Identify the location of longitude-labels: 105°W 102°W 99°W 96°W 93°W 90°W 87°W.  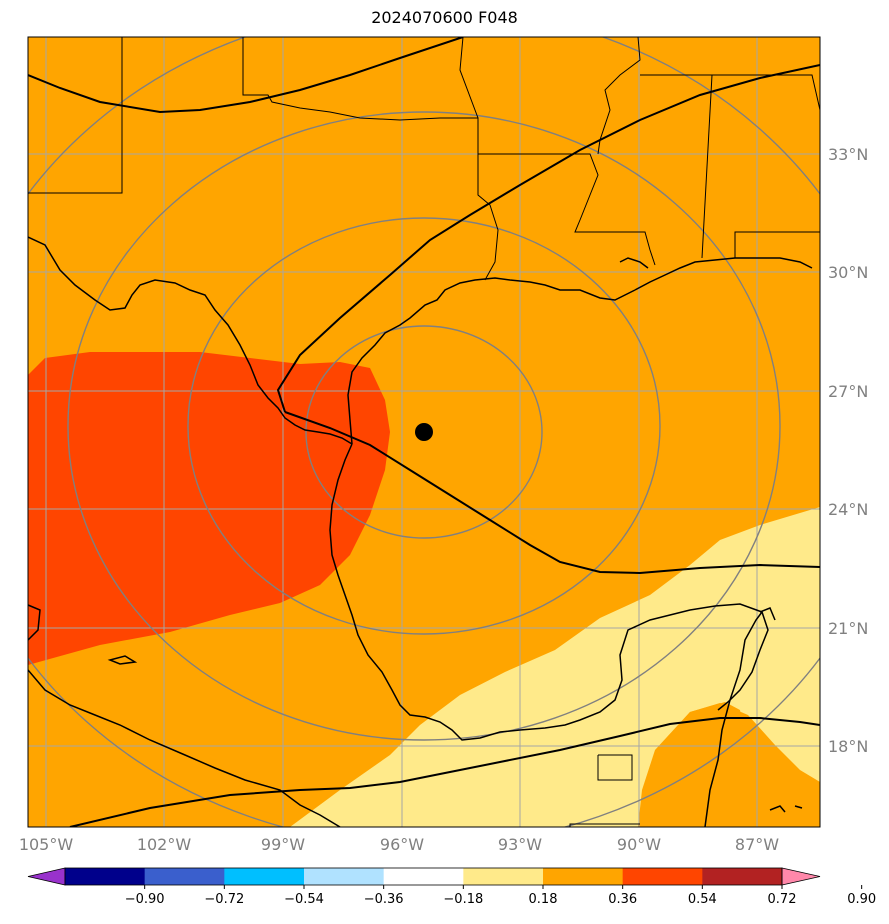
(399, 844).